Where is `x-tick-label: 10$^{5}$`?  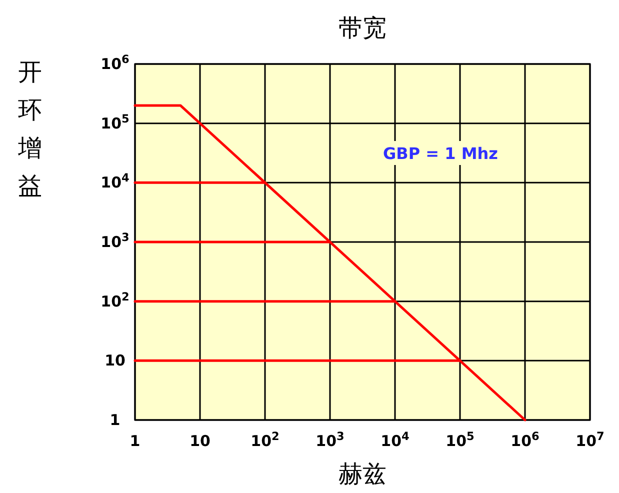
x-tick-label: 10$^{5}$ is located at coordinates (460, 440).